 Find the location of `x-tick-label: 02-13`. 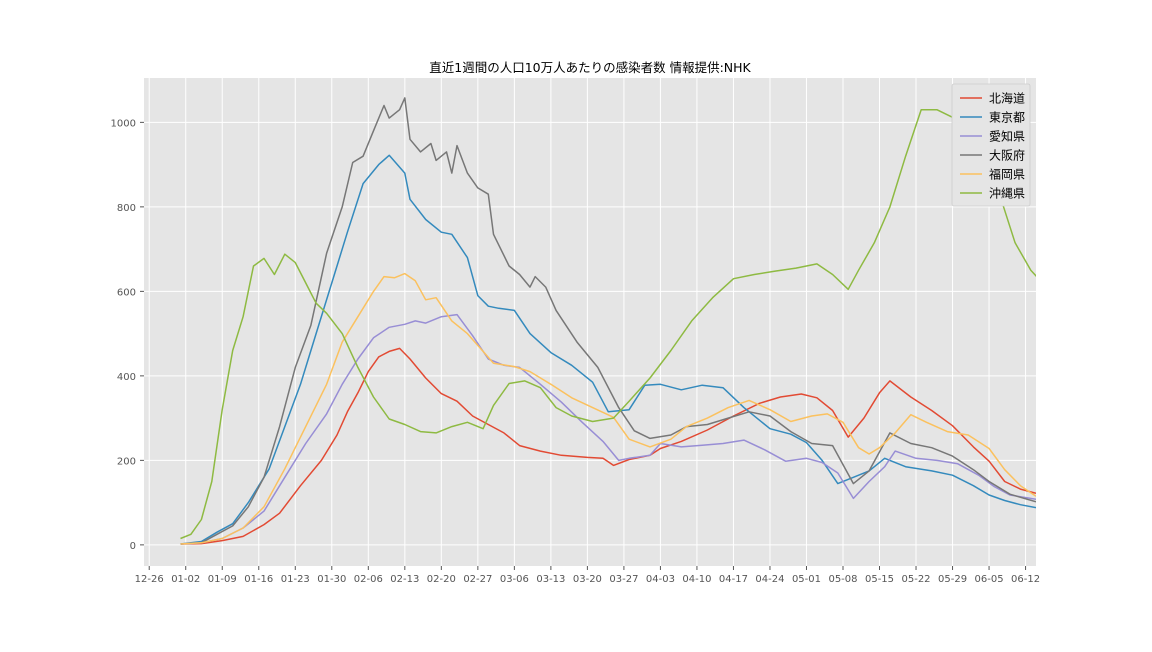

x-tick-label: 02-13 is located at coordinates (404, 579).